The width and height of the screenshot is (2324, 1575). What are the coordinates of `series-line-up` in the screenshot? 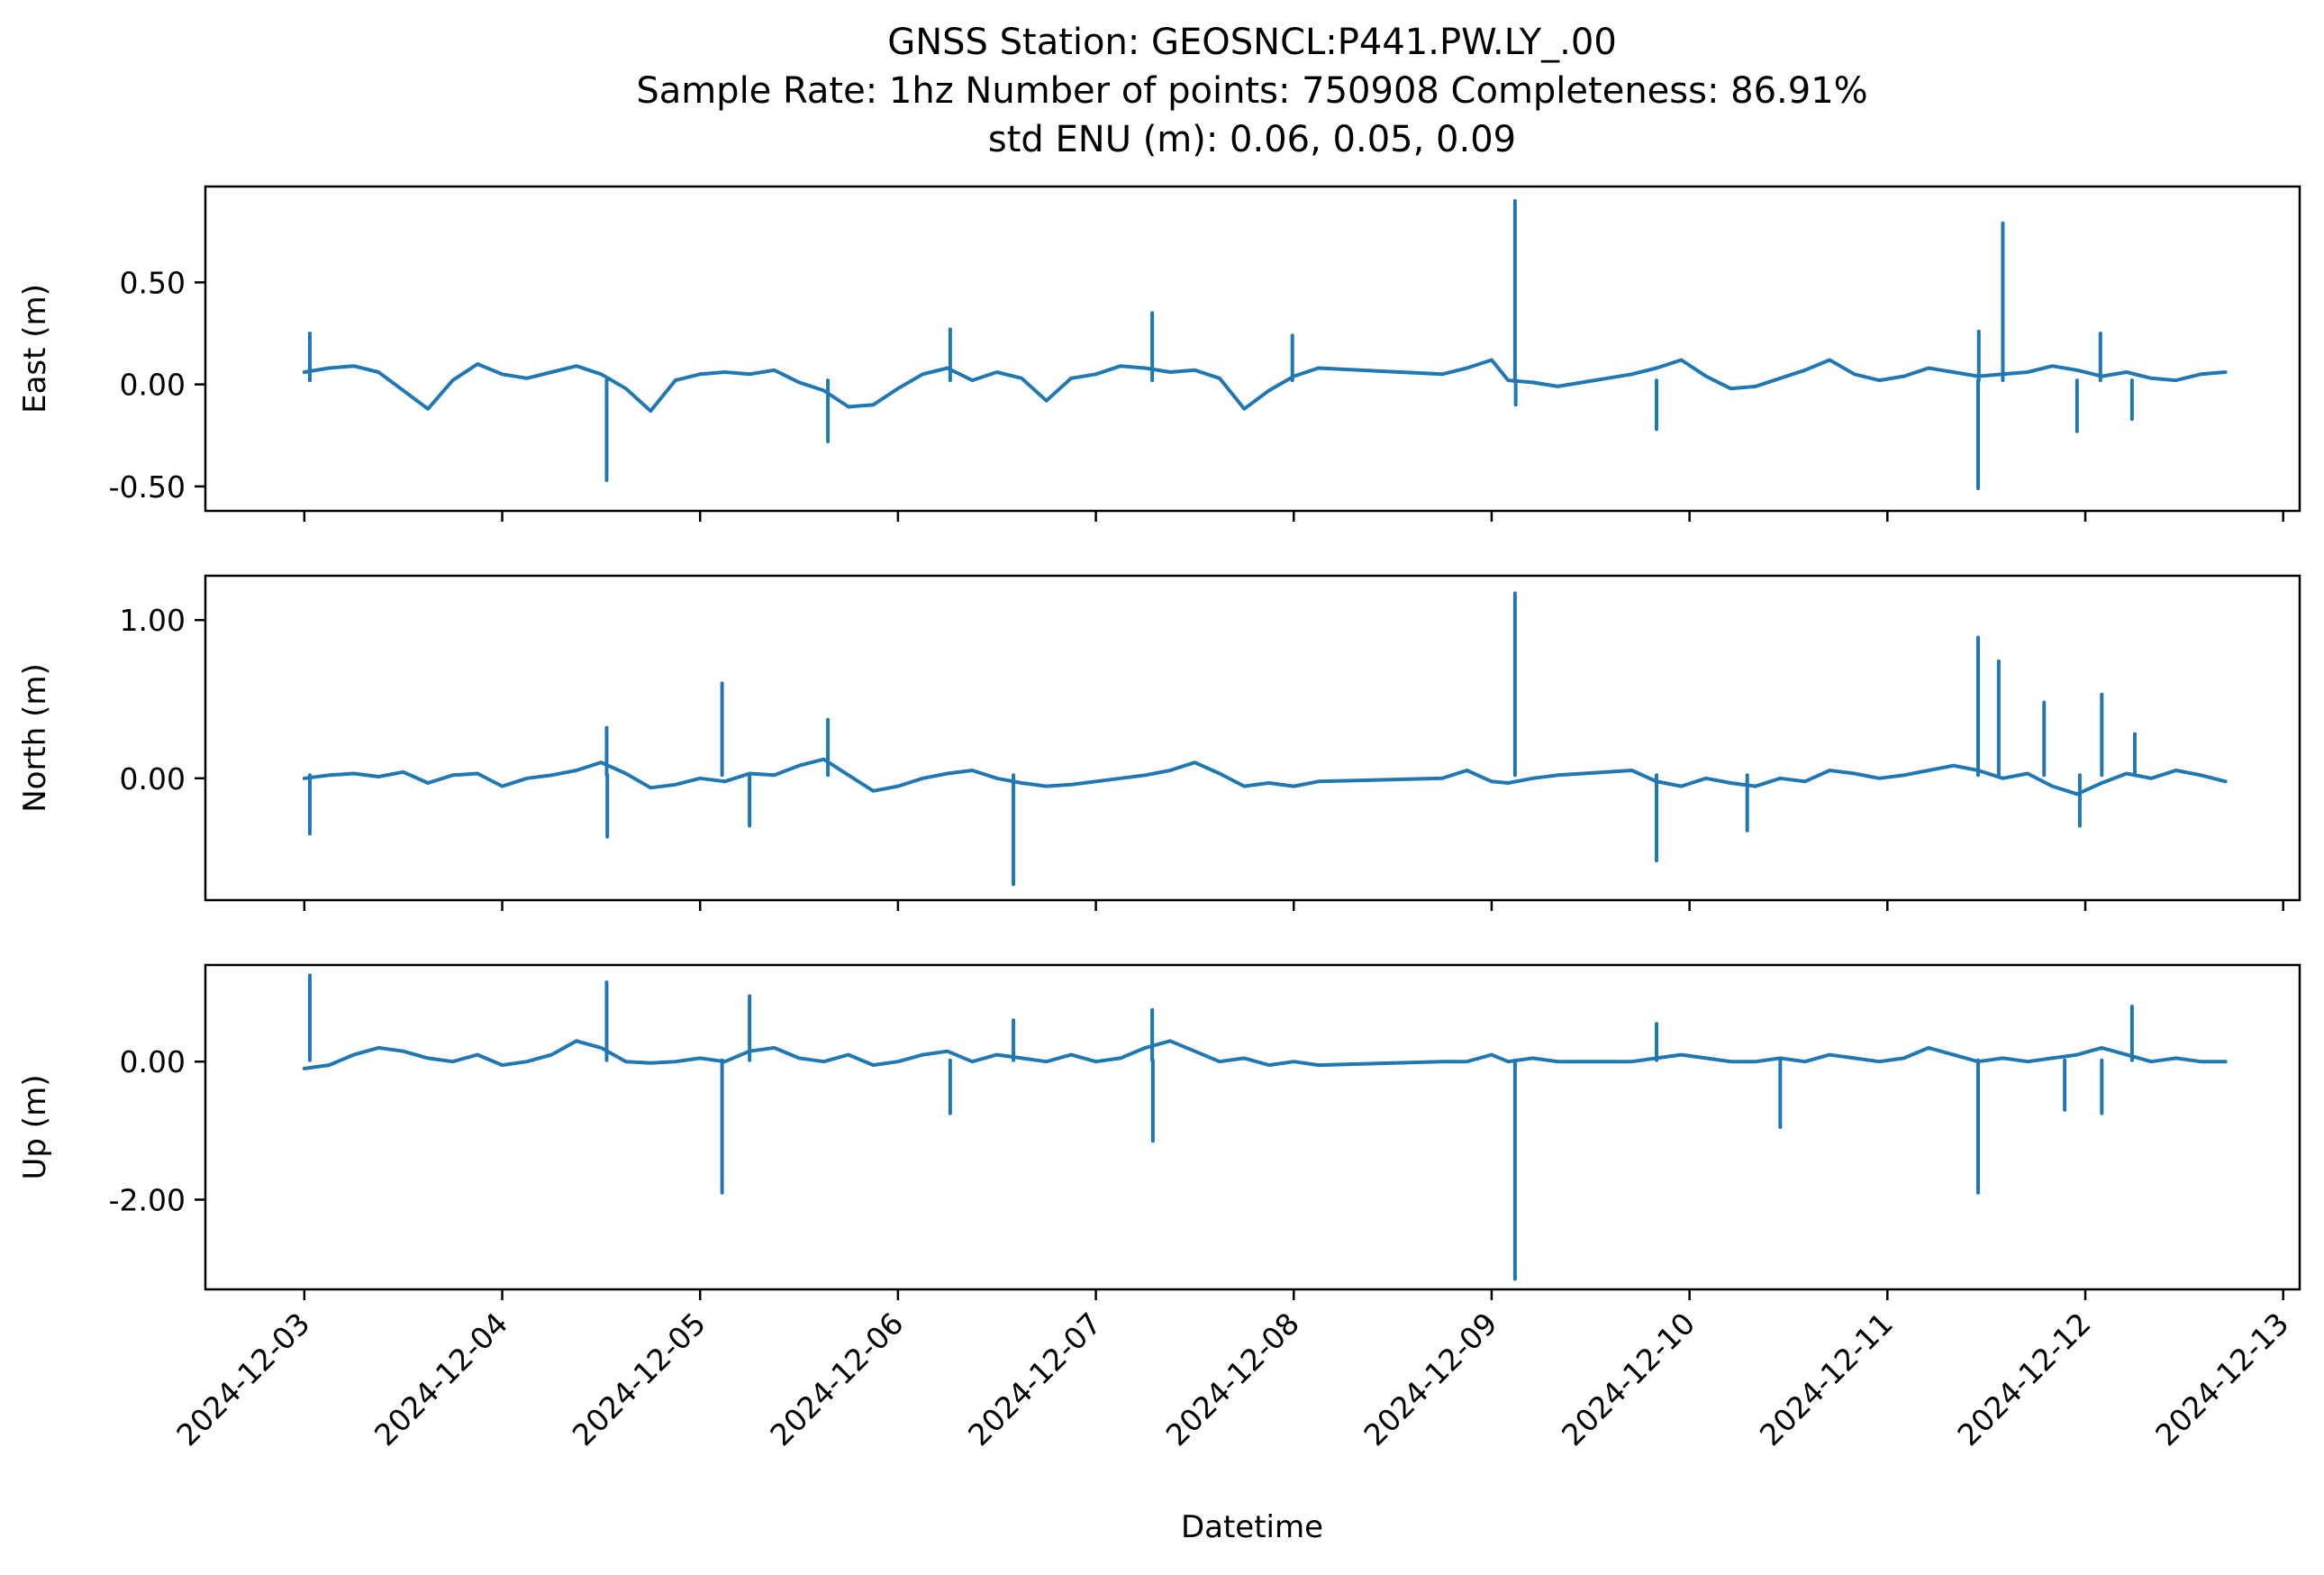 It's located at (1265, 1054).